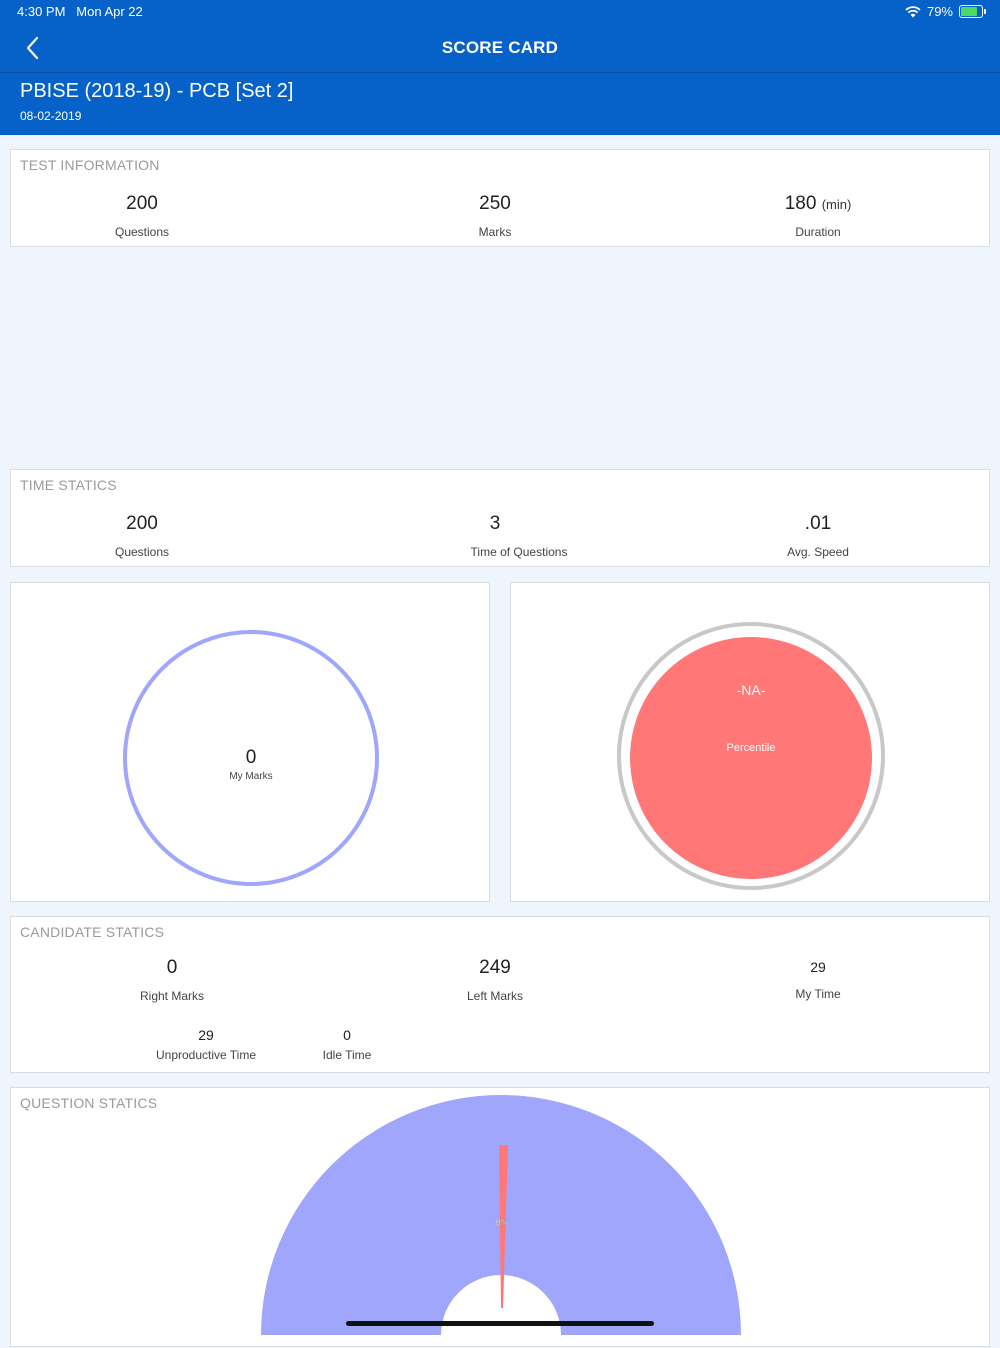  What do you see at coordinates (939, 11) in the screenshot?
I see `battery-percent: 79%` at bounding box center [939, 11].